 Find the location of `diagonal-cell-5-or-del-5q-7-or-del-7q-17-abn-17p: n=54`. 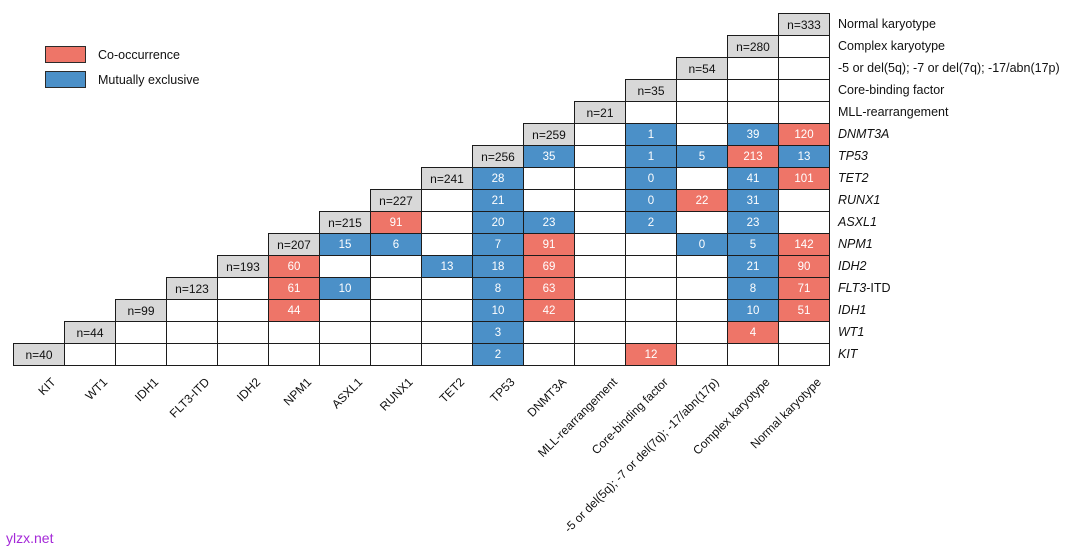

diagonal-cell-5-or-del-5q-7-or-del-7q-17-abn-17p: n=54 is located at coordinates (702, 68).